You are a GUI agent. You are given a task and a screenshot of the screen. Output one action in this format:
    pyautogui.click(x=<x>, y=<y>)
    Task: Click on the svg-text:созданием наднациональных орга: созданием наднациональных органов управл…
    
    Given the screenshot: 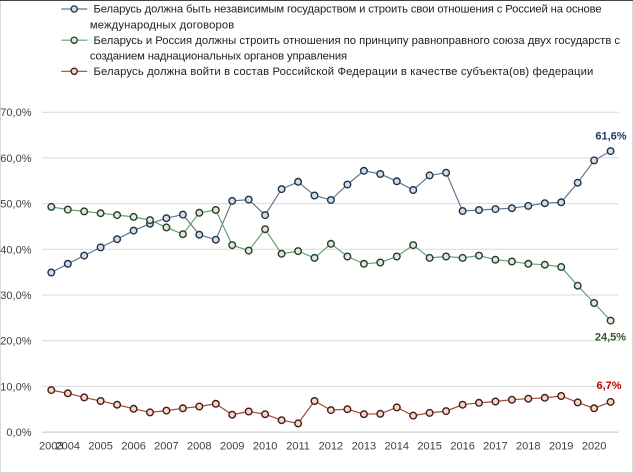 What is the action you would take?
    pyautogui.click(x=218, y=57)
    